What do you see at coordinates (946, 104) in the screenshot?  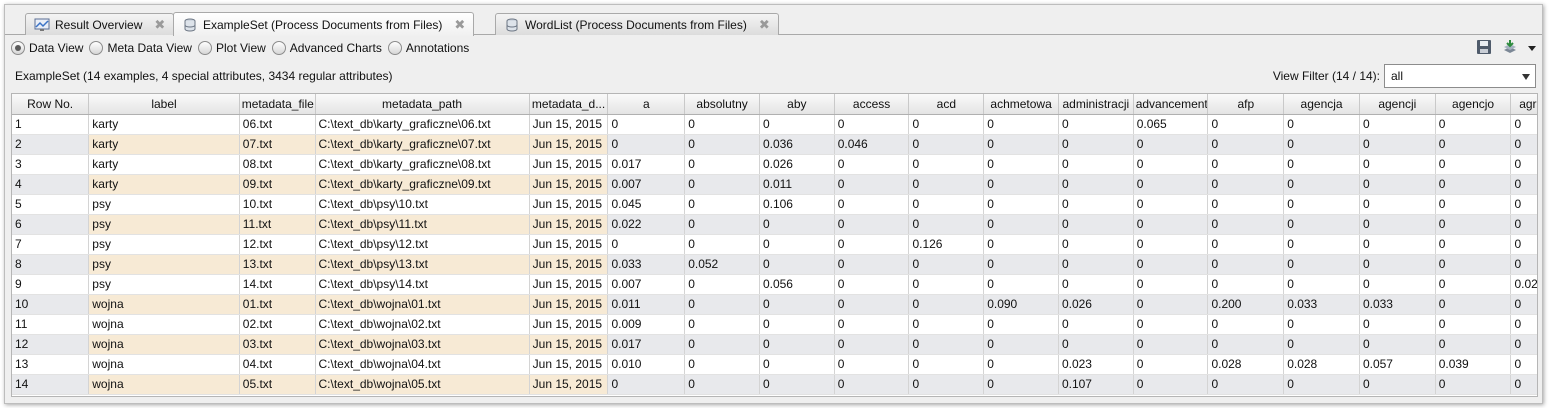 I see `column-header: acd` at bounding box center [946, 104].